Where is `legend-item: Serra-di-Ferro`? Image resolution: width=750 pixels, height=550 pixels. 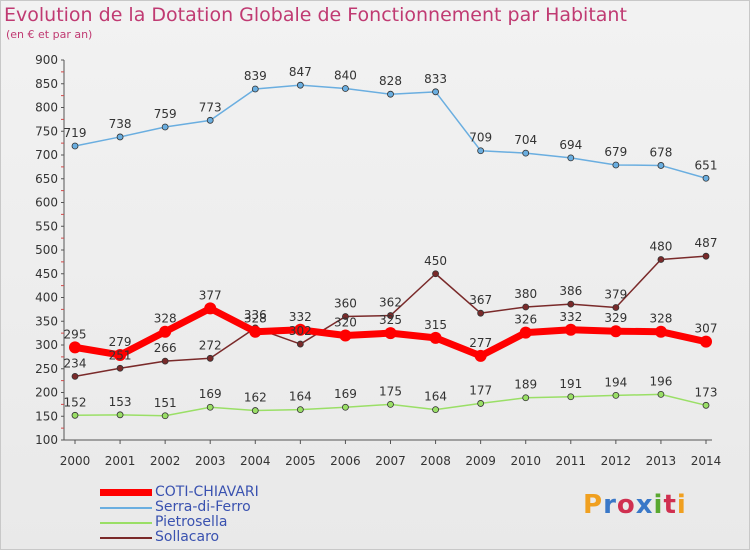 legend-item: Serra-di-Ferro is located at coordinates (250, 507).